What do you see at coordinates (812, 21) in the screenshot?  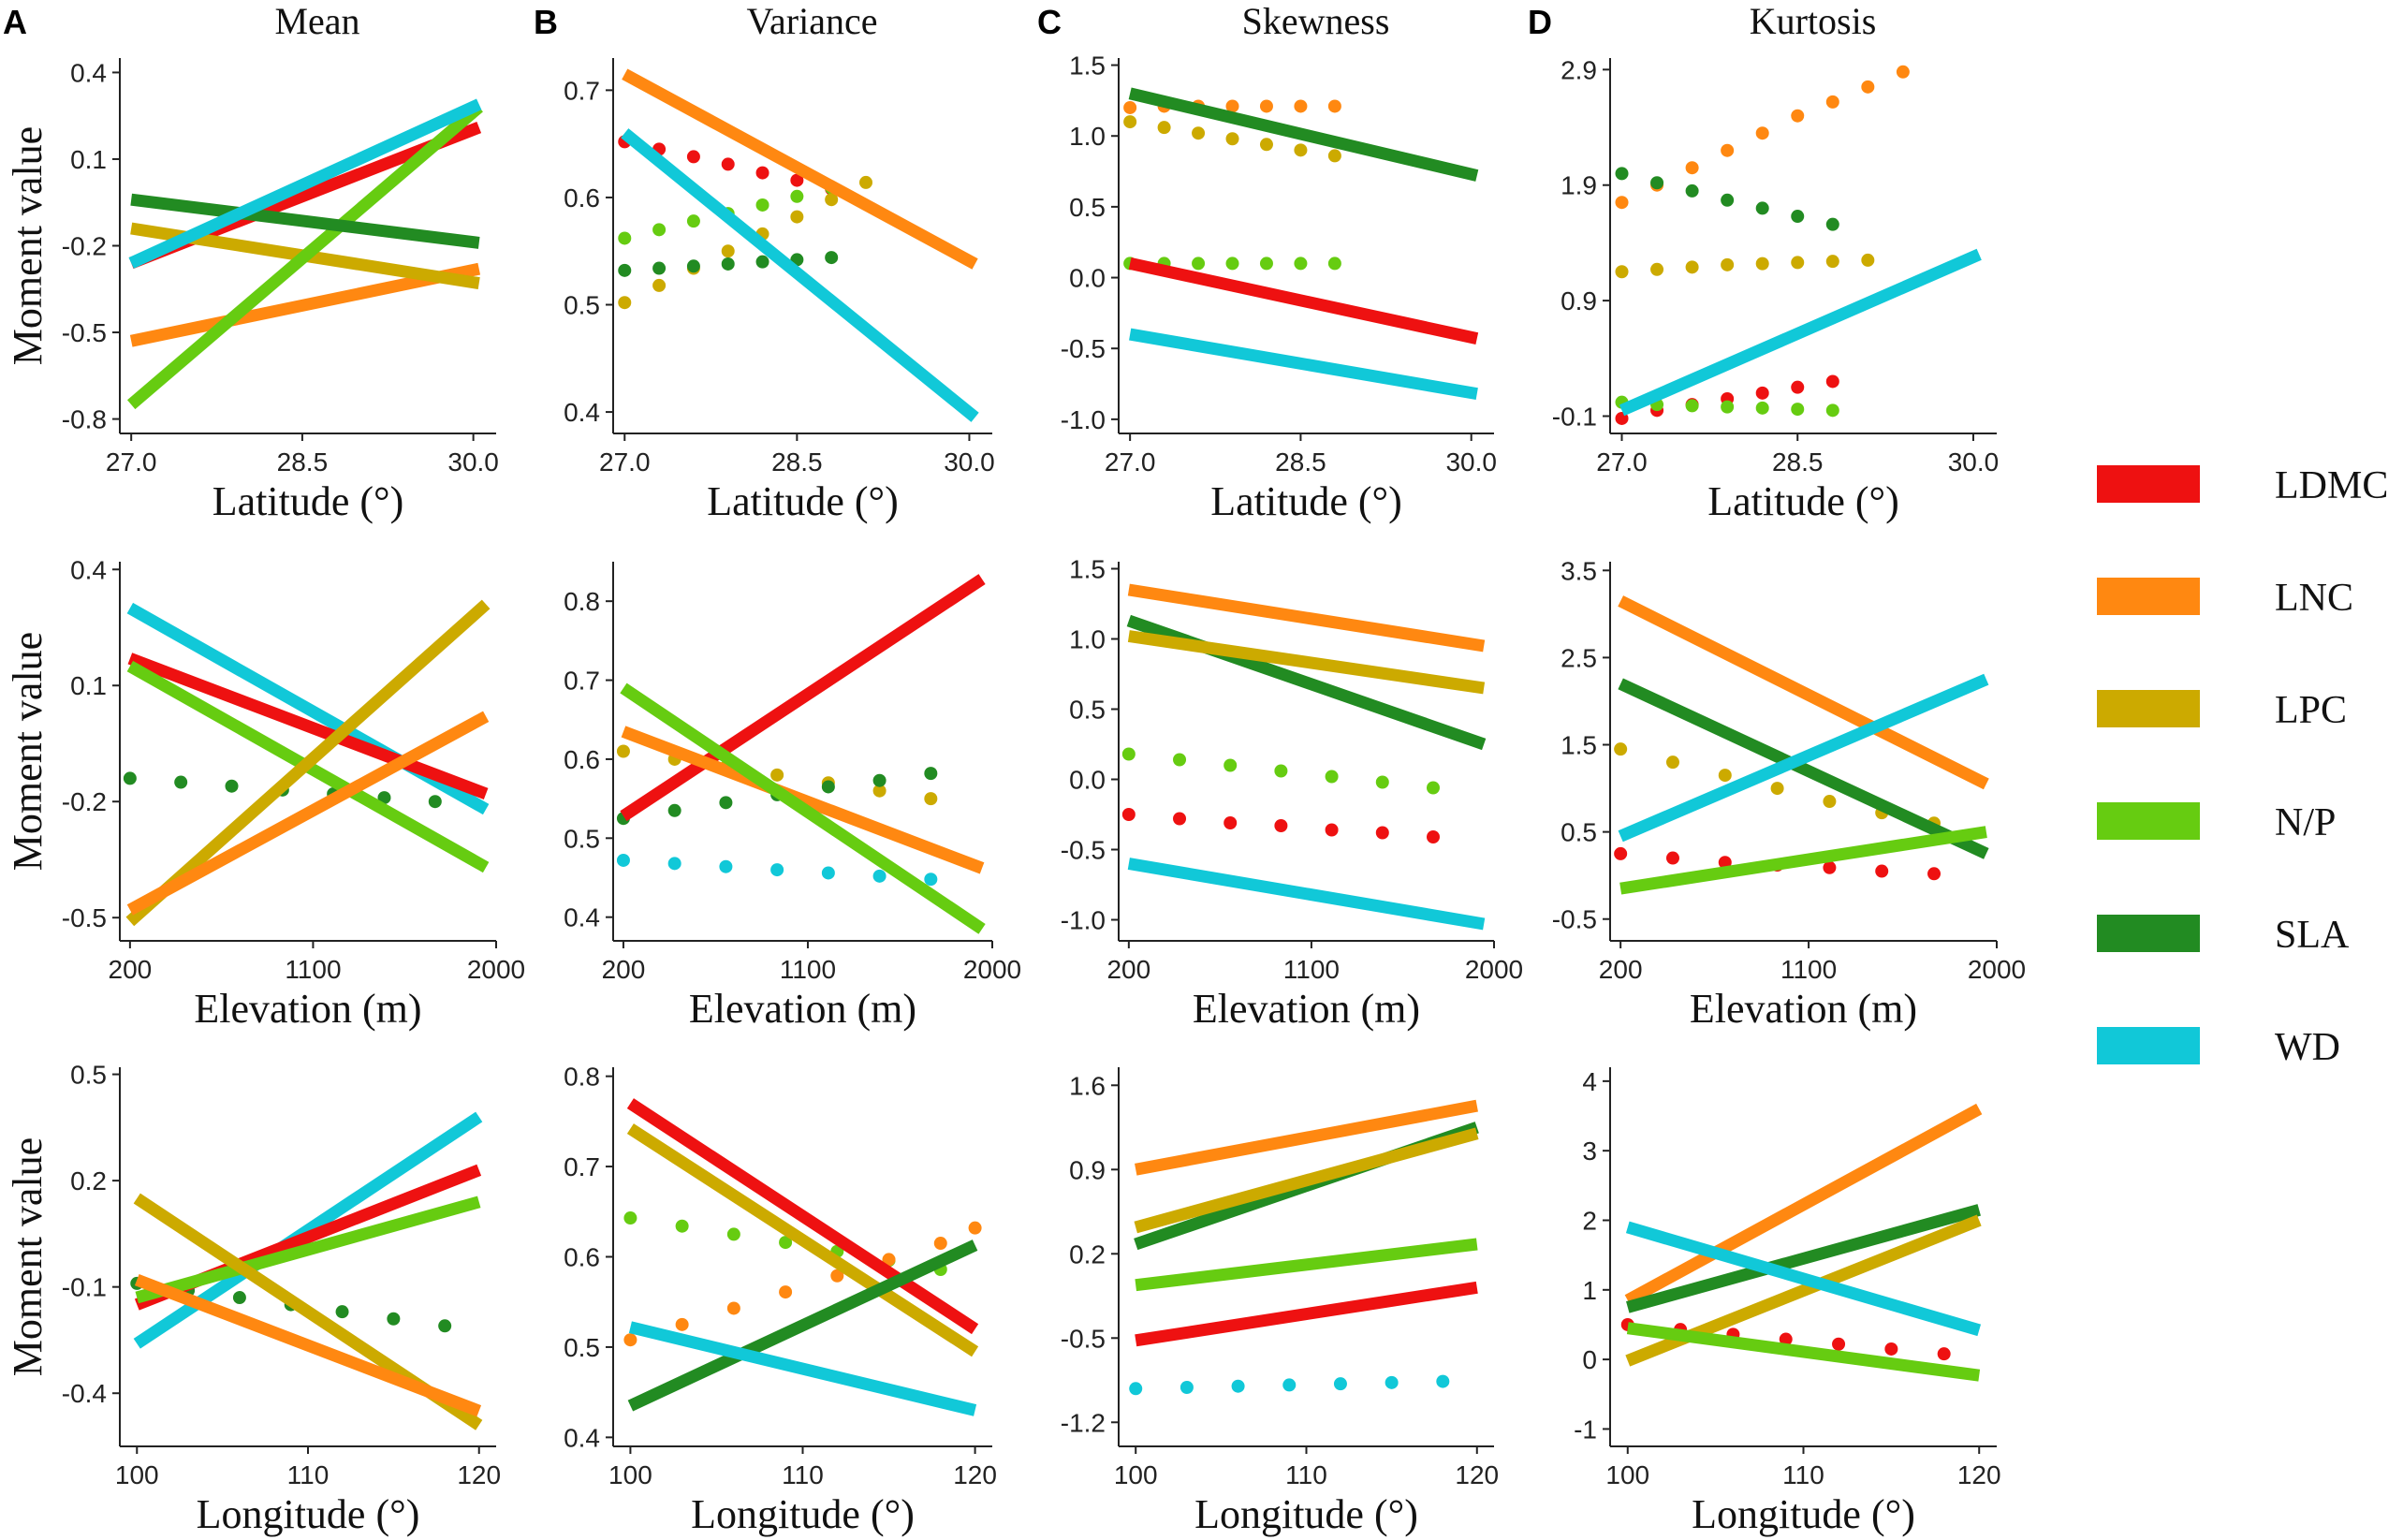 I see `panel-title: Variance` at bounding box center [812, 21].